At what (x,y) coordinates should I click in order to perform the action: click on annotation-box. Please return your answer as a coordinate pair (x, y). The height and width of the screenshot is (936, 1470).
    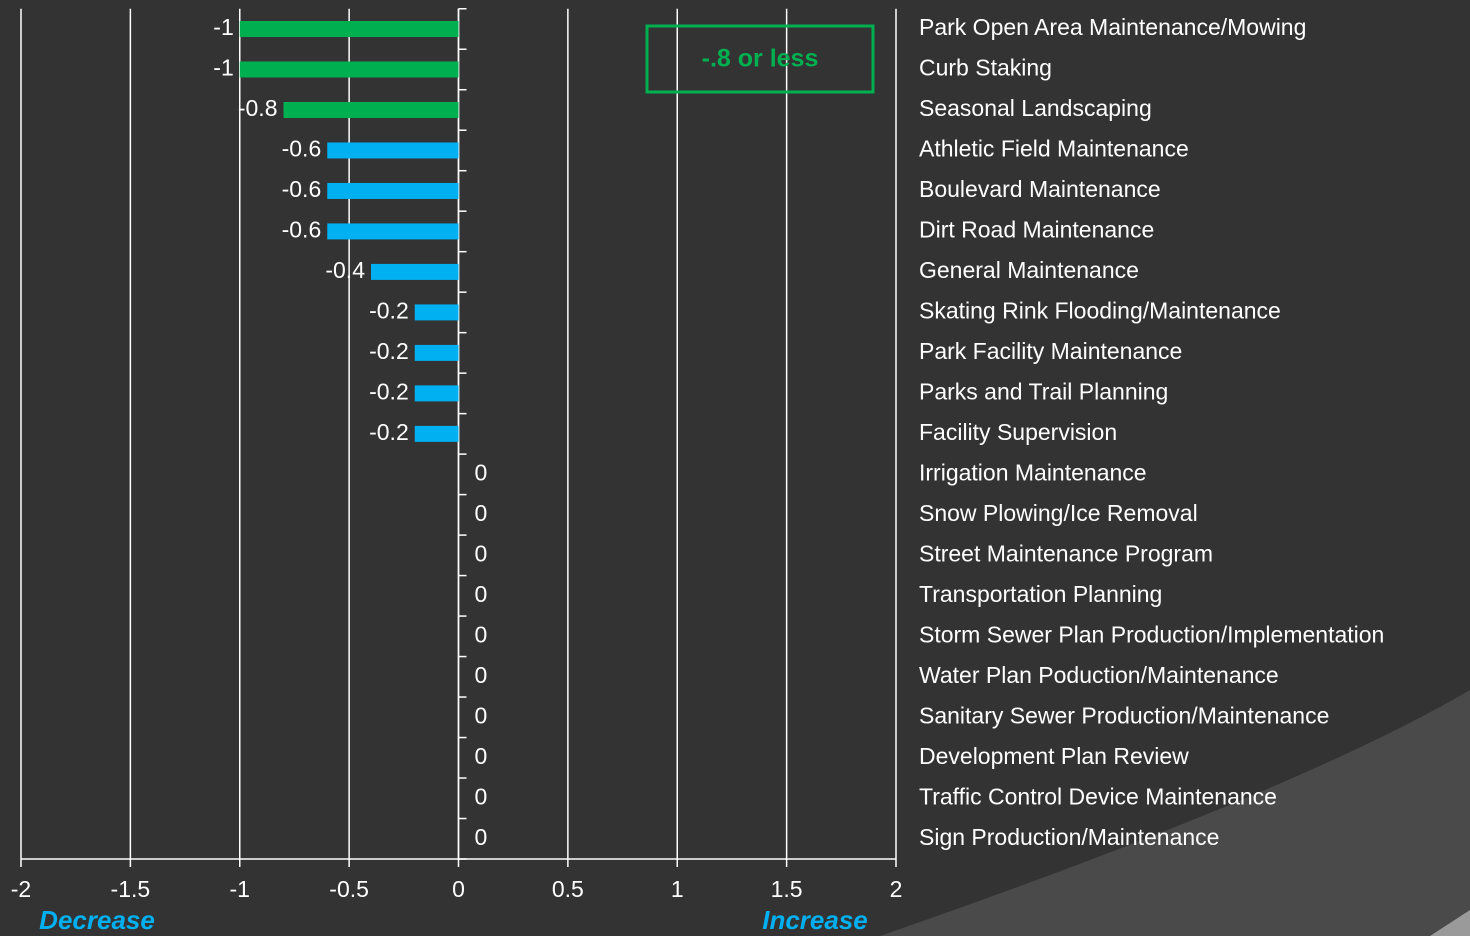
    Looking at the image, I should click on (760, 59).